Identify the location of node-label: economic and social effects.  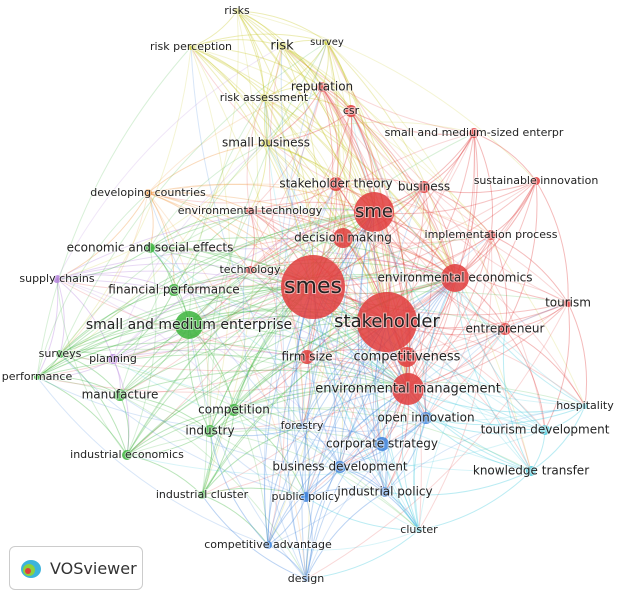
(150, 248).